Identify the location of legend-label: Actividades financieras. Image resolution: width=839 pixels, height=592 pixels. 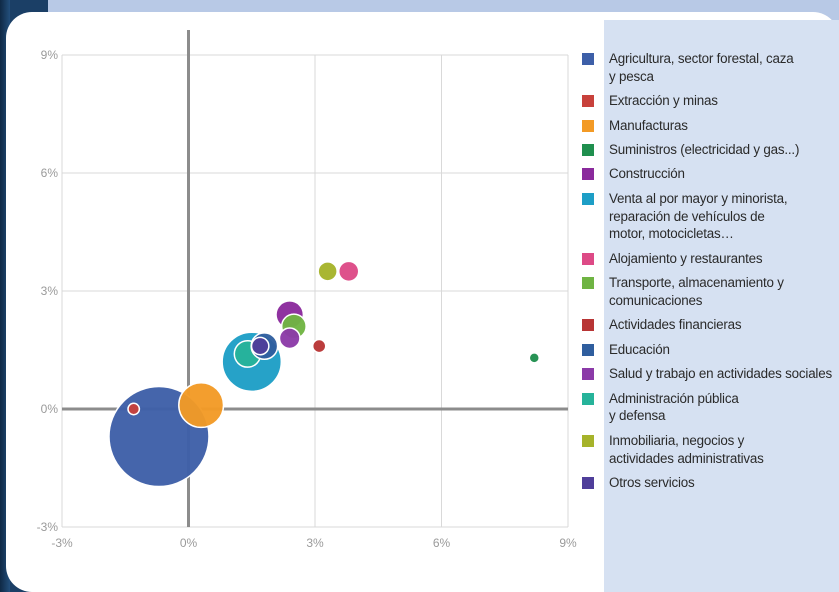
(675, 325).